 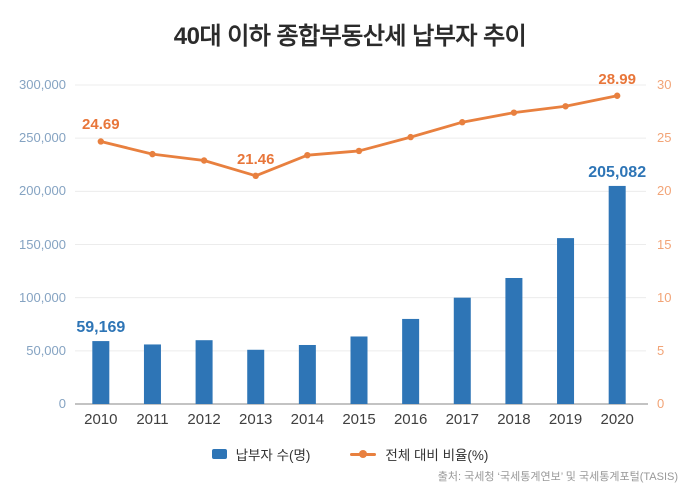 I want to click on bar-2018, so click(x=514, y=340).